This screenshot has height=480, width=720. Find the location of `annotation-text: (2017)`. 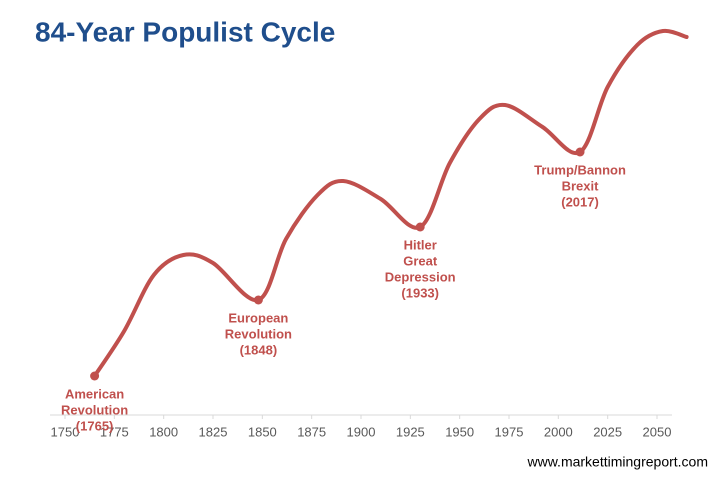

annotation-text: (2017) is located at coordinates (580, 201).